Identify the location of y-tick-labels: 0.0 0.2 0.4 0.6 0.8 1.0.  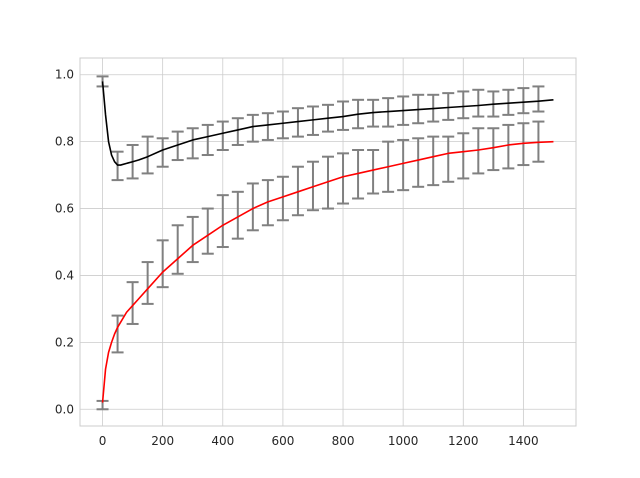
(64, 242).